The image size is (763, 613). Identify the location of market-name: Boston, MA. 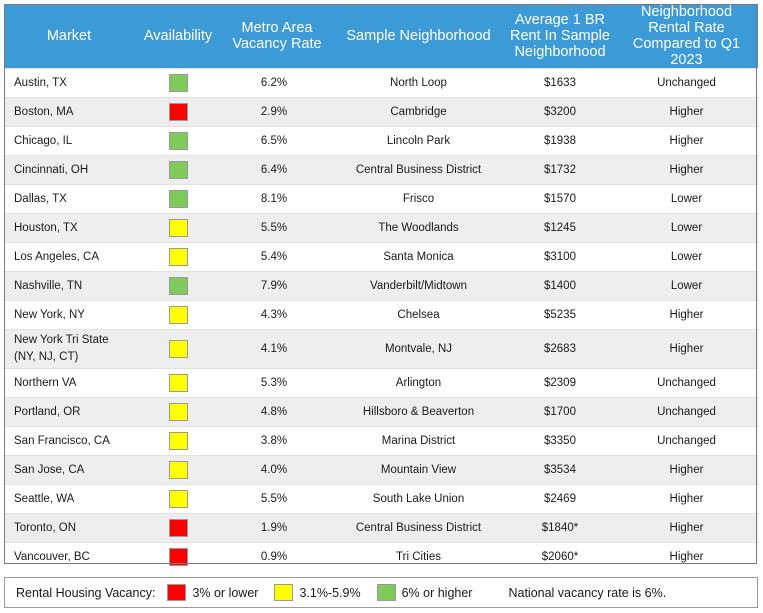
(44, 112).